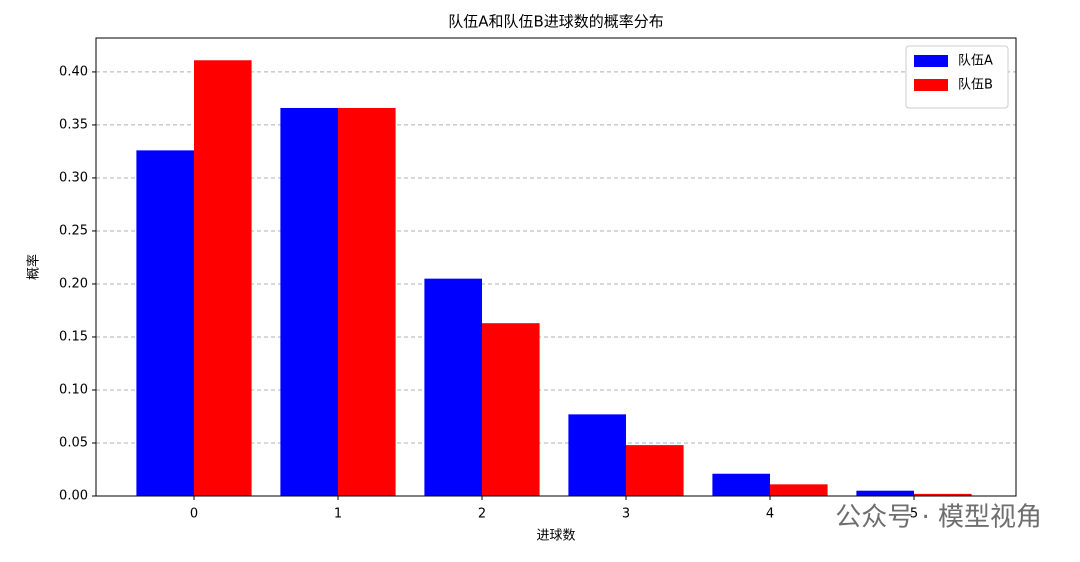 This screenshot has height=562, width=1080. What do you see at coordinates (34, 267) in the screenshot?
I see `y-axis-label: 概率` at bounding box center [34, 267].